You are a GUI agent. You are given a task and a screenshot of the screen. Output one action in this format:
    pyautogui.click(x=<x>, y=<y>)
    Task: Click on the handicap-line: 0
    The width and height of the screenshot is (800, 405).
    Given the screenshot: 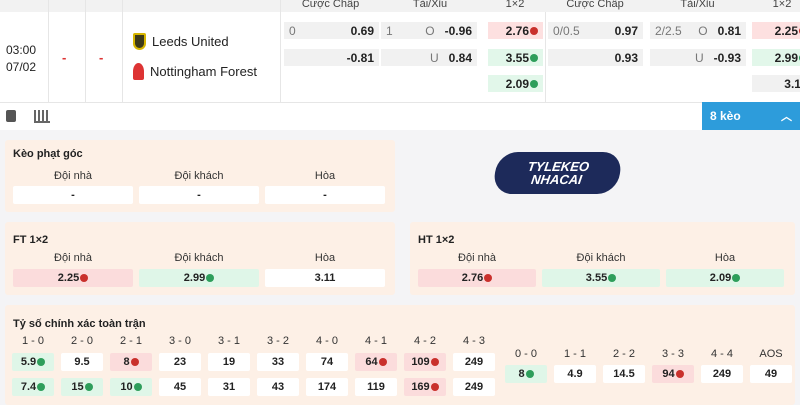 What is the action you would take?
    pyautogui.click(x=292, y=30)
    